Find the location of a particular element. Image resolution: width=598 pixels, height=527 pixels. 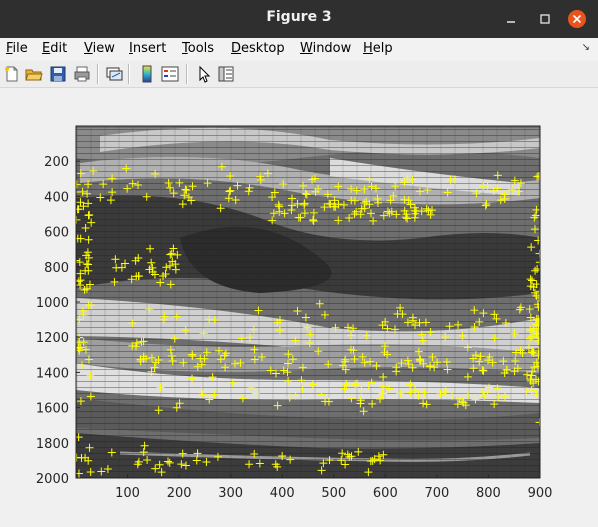

menu-desktop: Desktop is located at coordinates (258, 48).